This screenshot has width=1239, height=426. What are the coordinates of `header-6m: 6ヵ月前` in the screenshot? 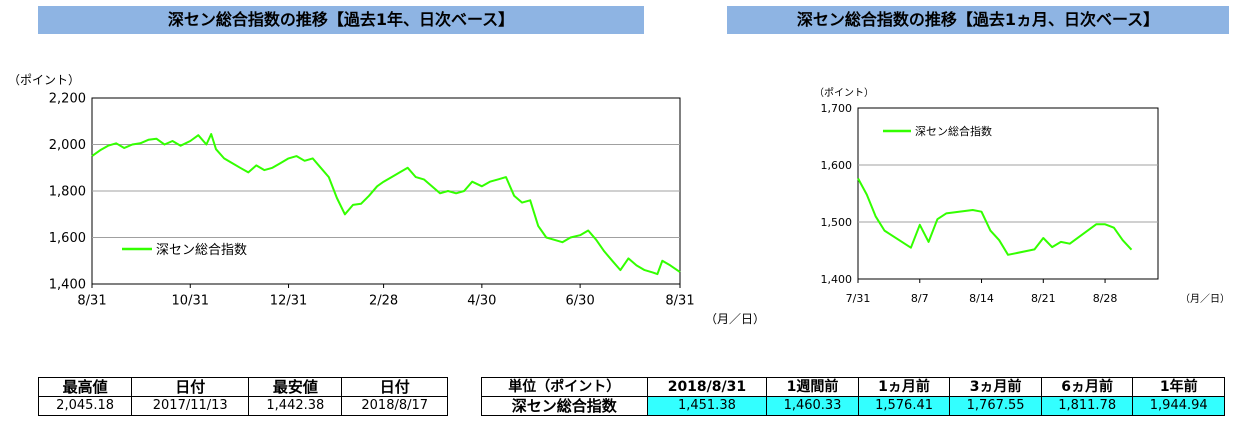 It's located at (1087, 387).